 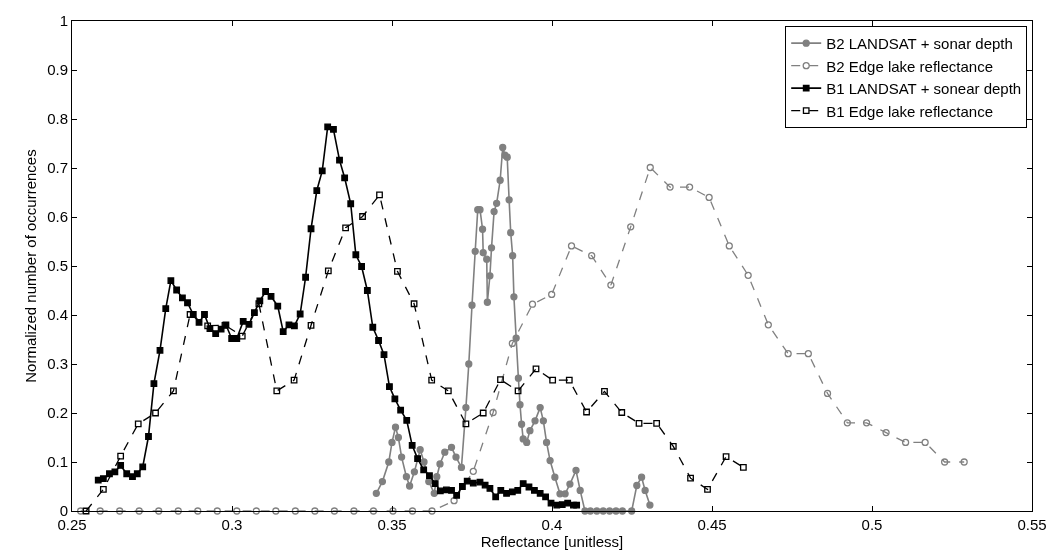 What do you see at coordinates (31, 266) in the screenshot?
I see `y-axis-title: Normalized number of occurrences` at bounding box center [31, 266].